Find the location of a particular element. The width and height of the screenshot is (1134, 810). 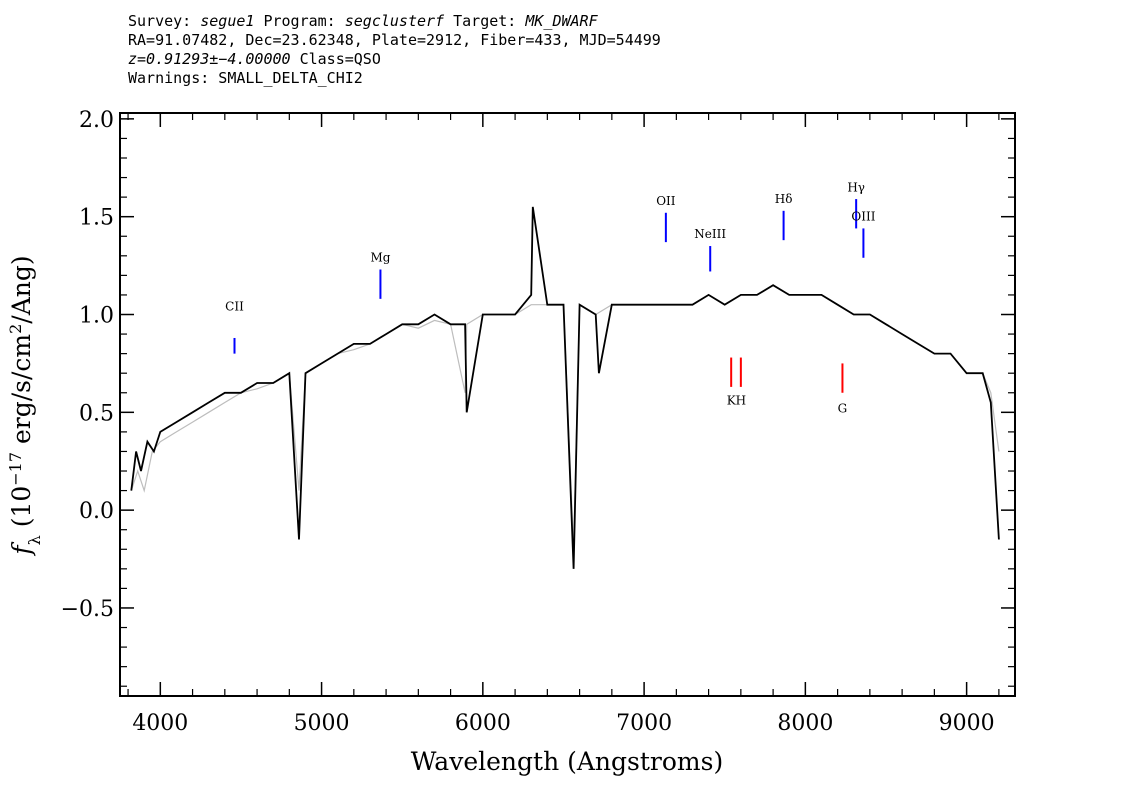

x-tick-label: 5000 is located at coordinates (322, 723).